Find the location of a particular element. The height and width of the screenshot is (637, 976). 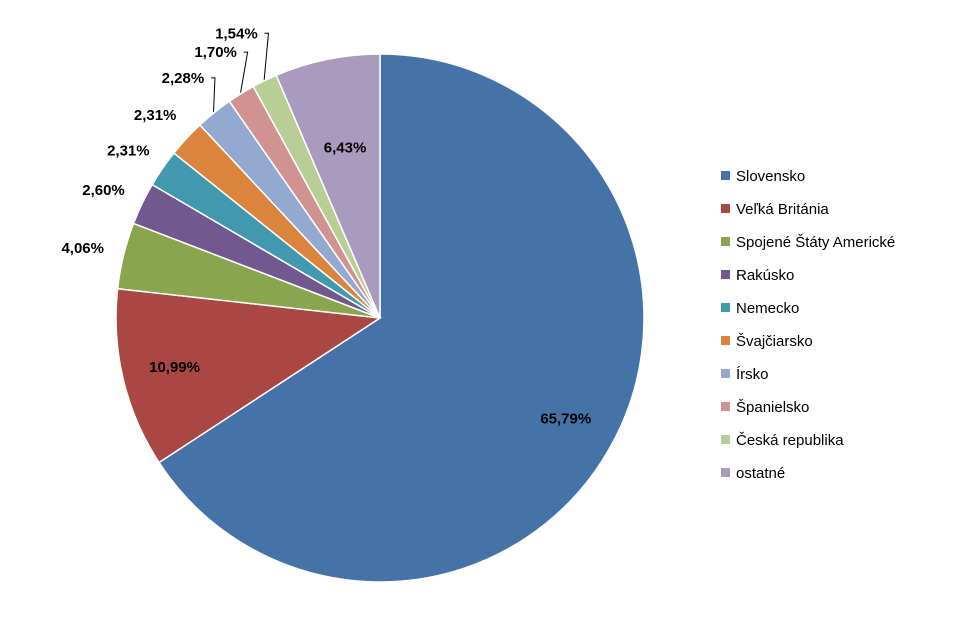

data-label-7: 2,28% is located at coordinates (183, 78).